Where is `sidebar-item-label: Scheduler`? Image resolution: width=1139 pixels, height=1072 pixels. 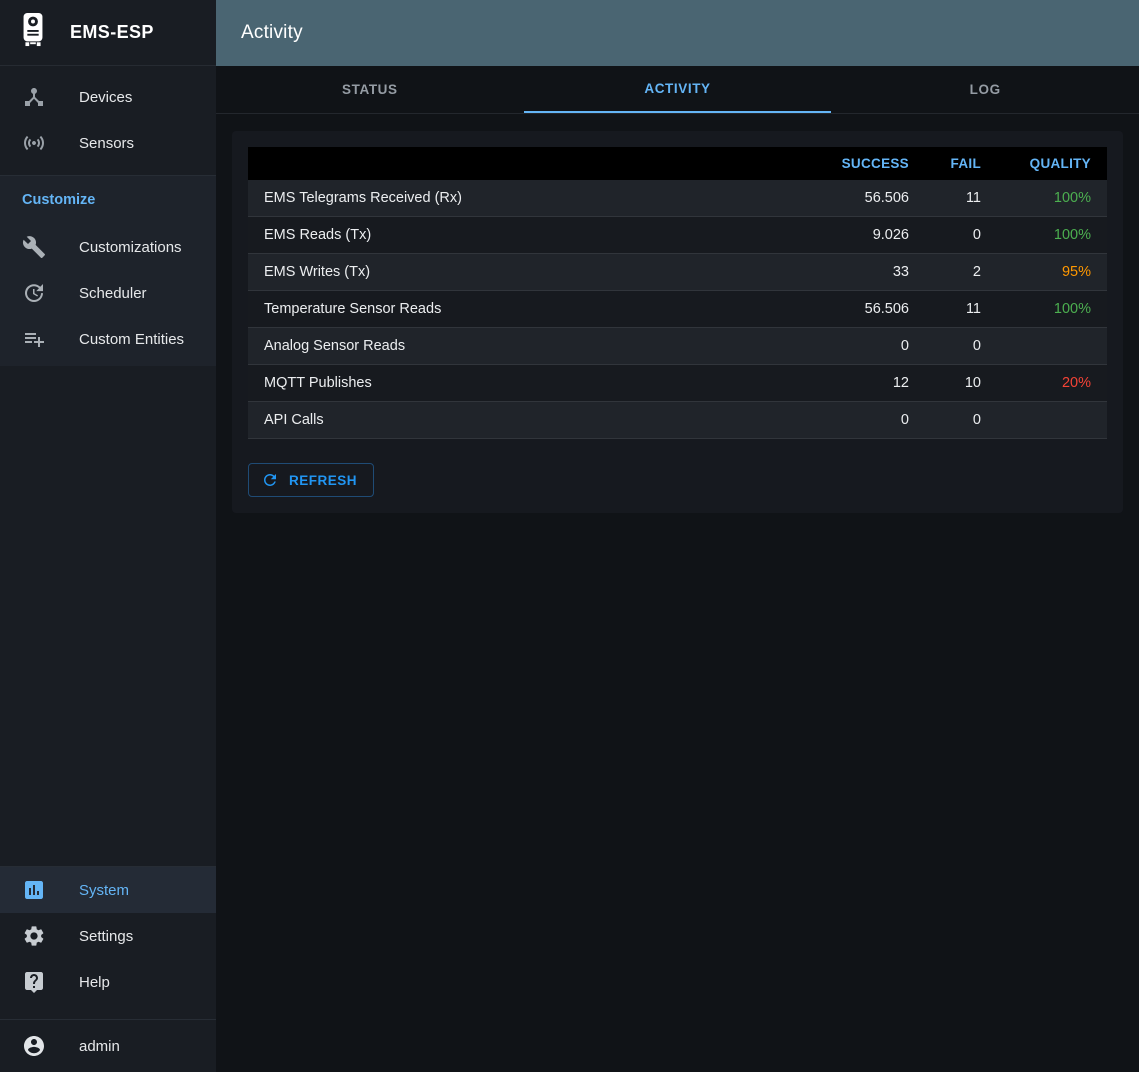 sidebar-item-label: Scheduler is located at coordinates (113, 293).